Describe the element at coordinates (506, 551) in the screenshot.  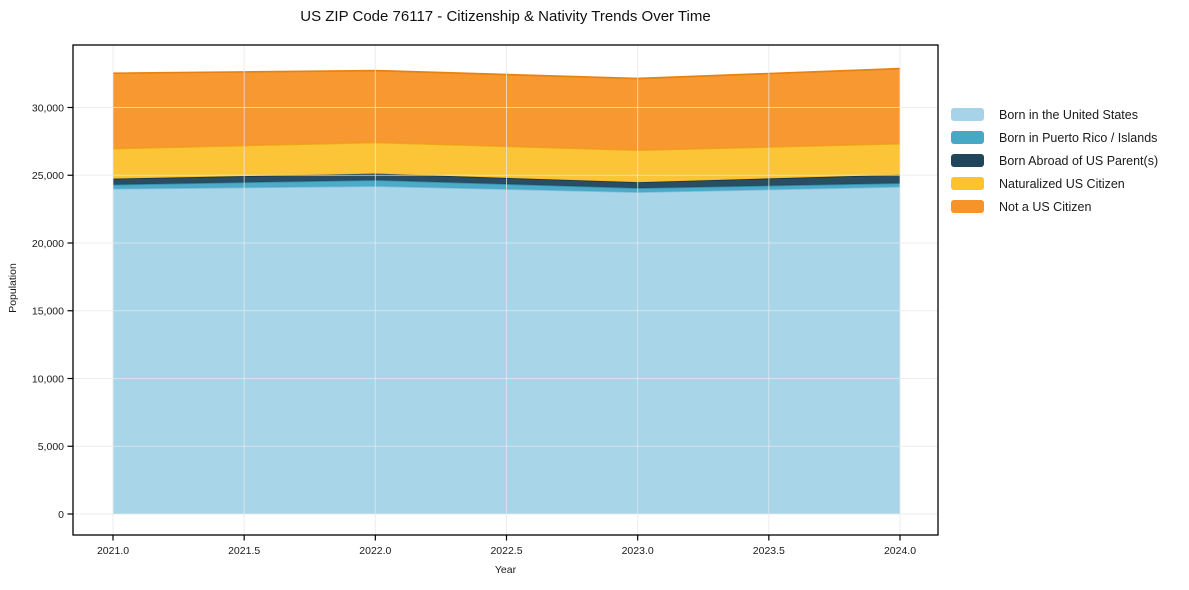
I see `x-tick-label: 2022.5` at that location.